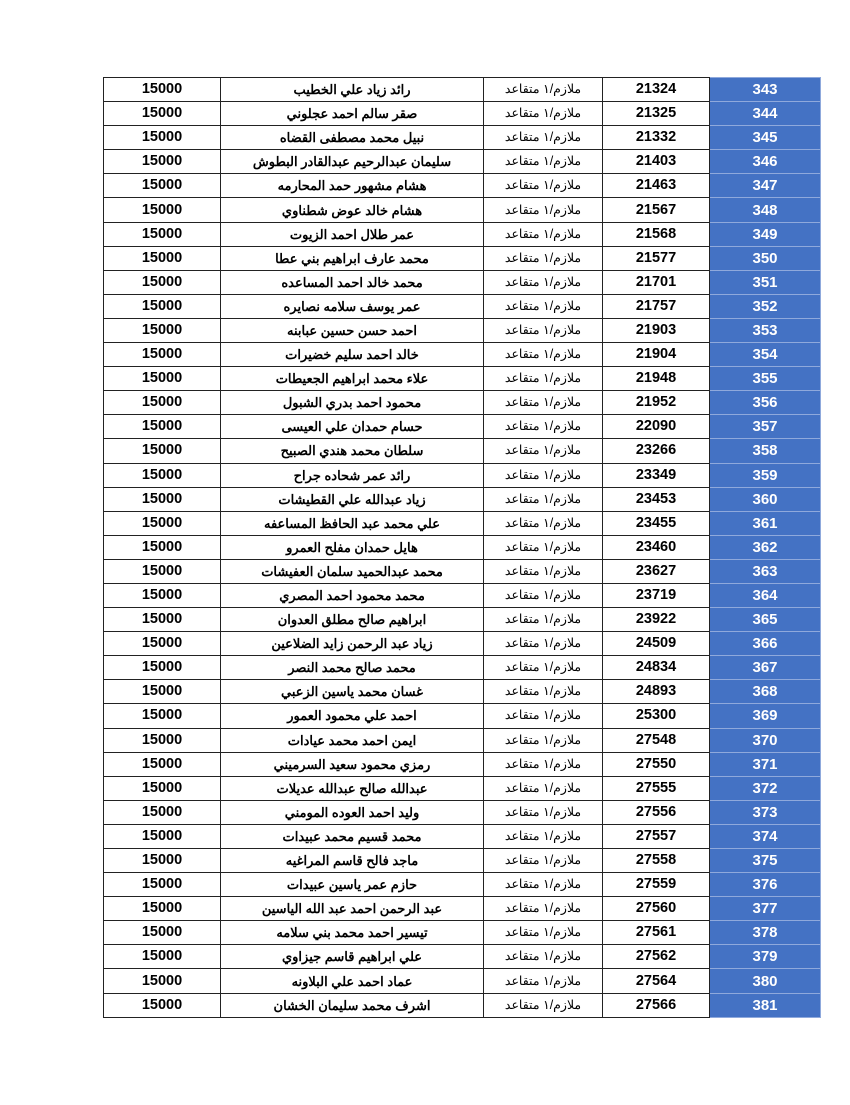 This screenshot has height=1105, width=850. Describe the element at coordinates (656, 379) in the screenshot. I see `id-cell: 21948` at that location.